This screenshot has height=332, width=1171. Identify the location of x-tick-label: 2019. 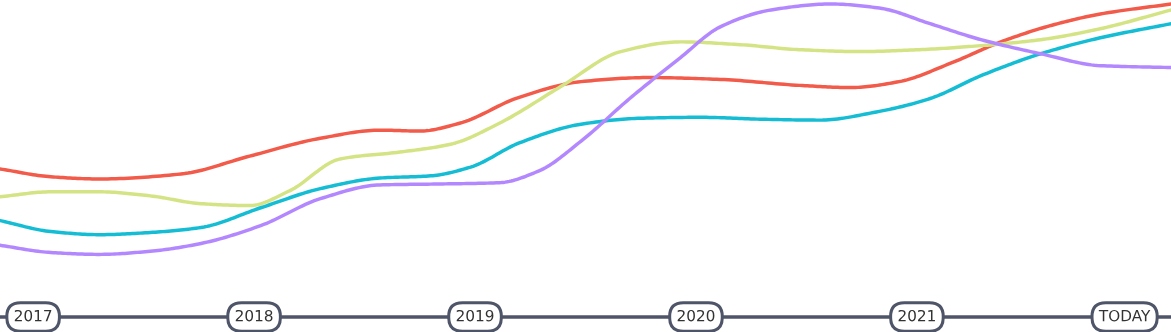
(475, 315).